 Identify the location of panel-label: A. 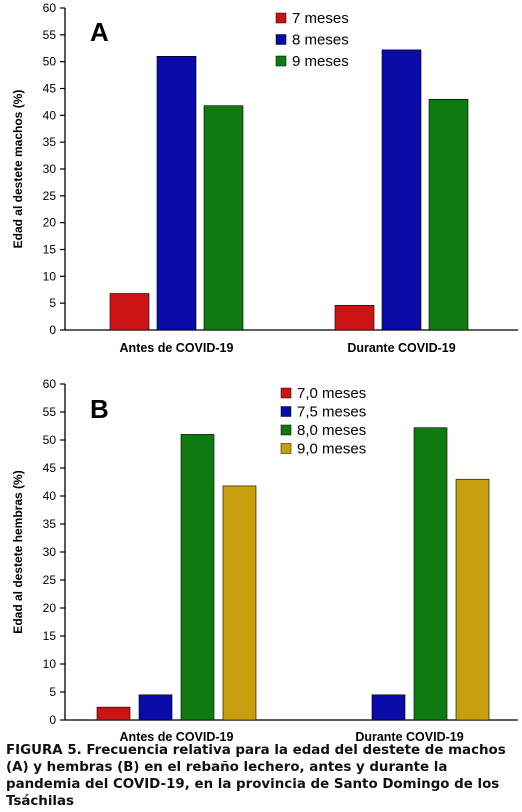
(99, 32).